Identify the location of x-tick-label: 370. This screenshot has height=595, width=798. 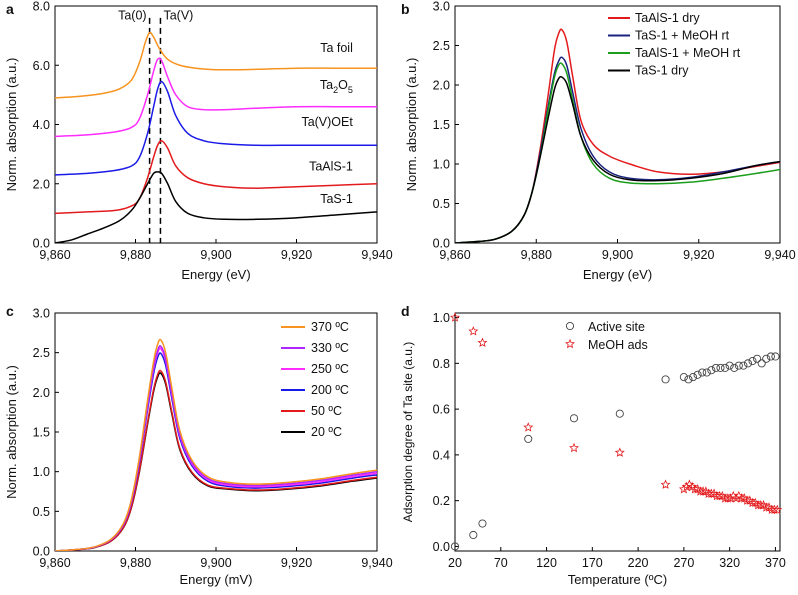
(775, 563).